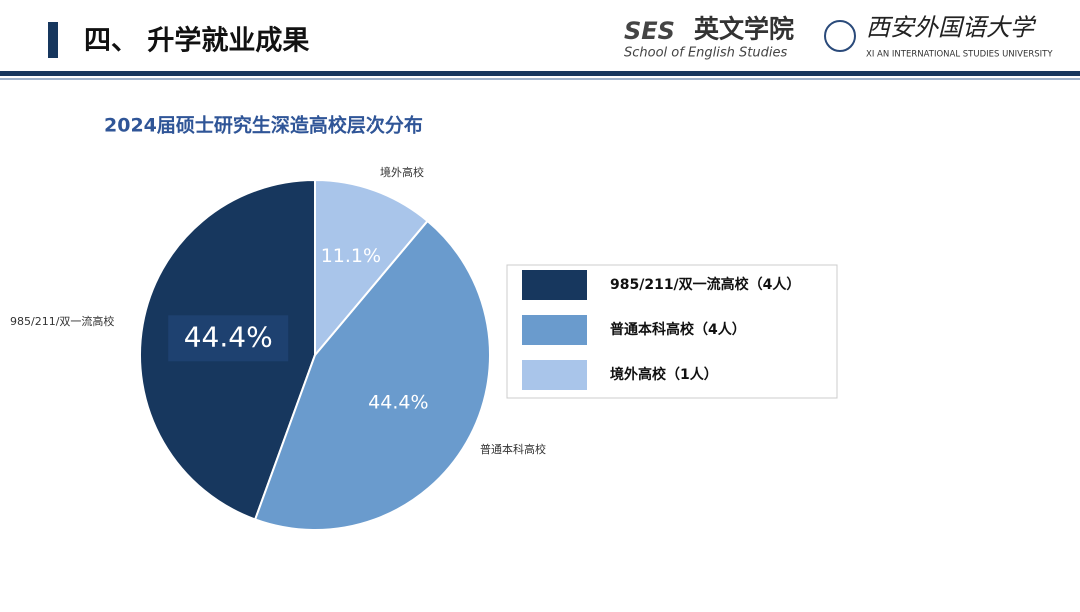  What do you see at coordinates (664, 374) in the screenshot?
I see `legend-label: 境外高校（1人）` at bounding box center [664, 374].